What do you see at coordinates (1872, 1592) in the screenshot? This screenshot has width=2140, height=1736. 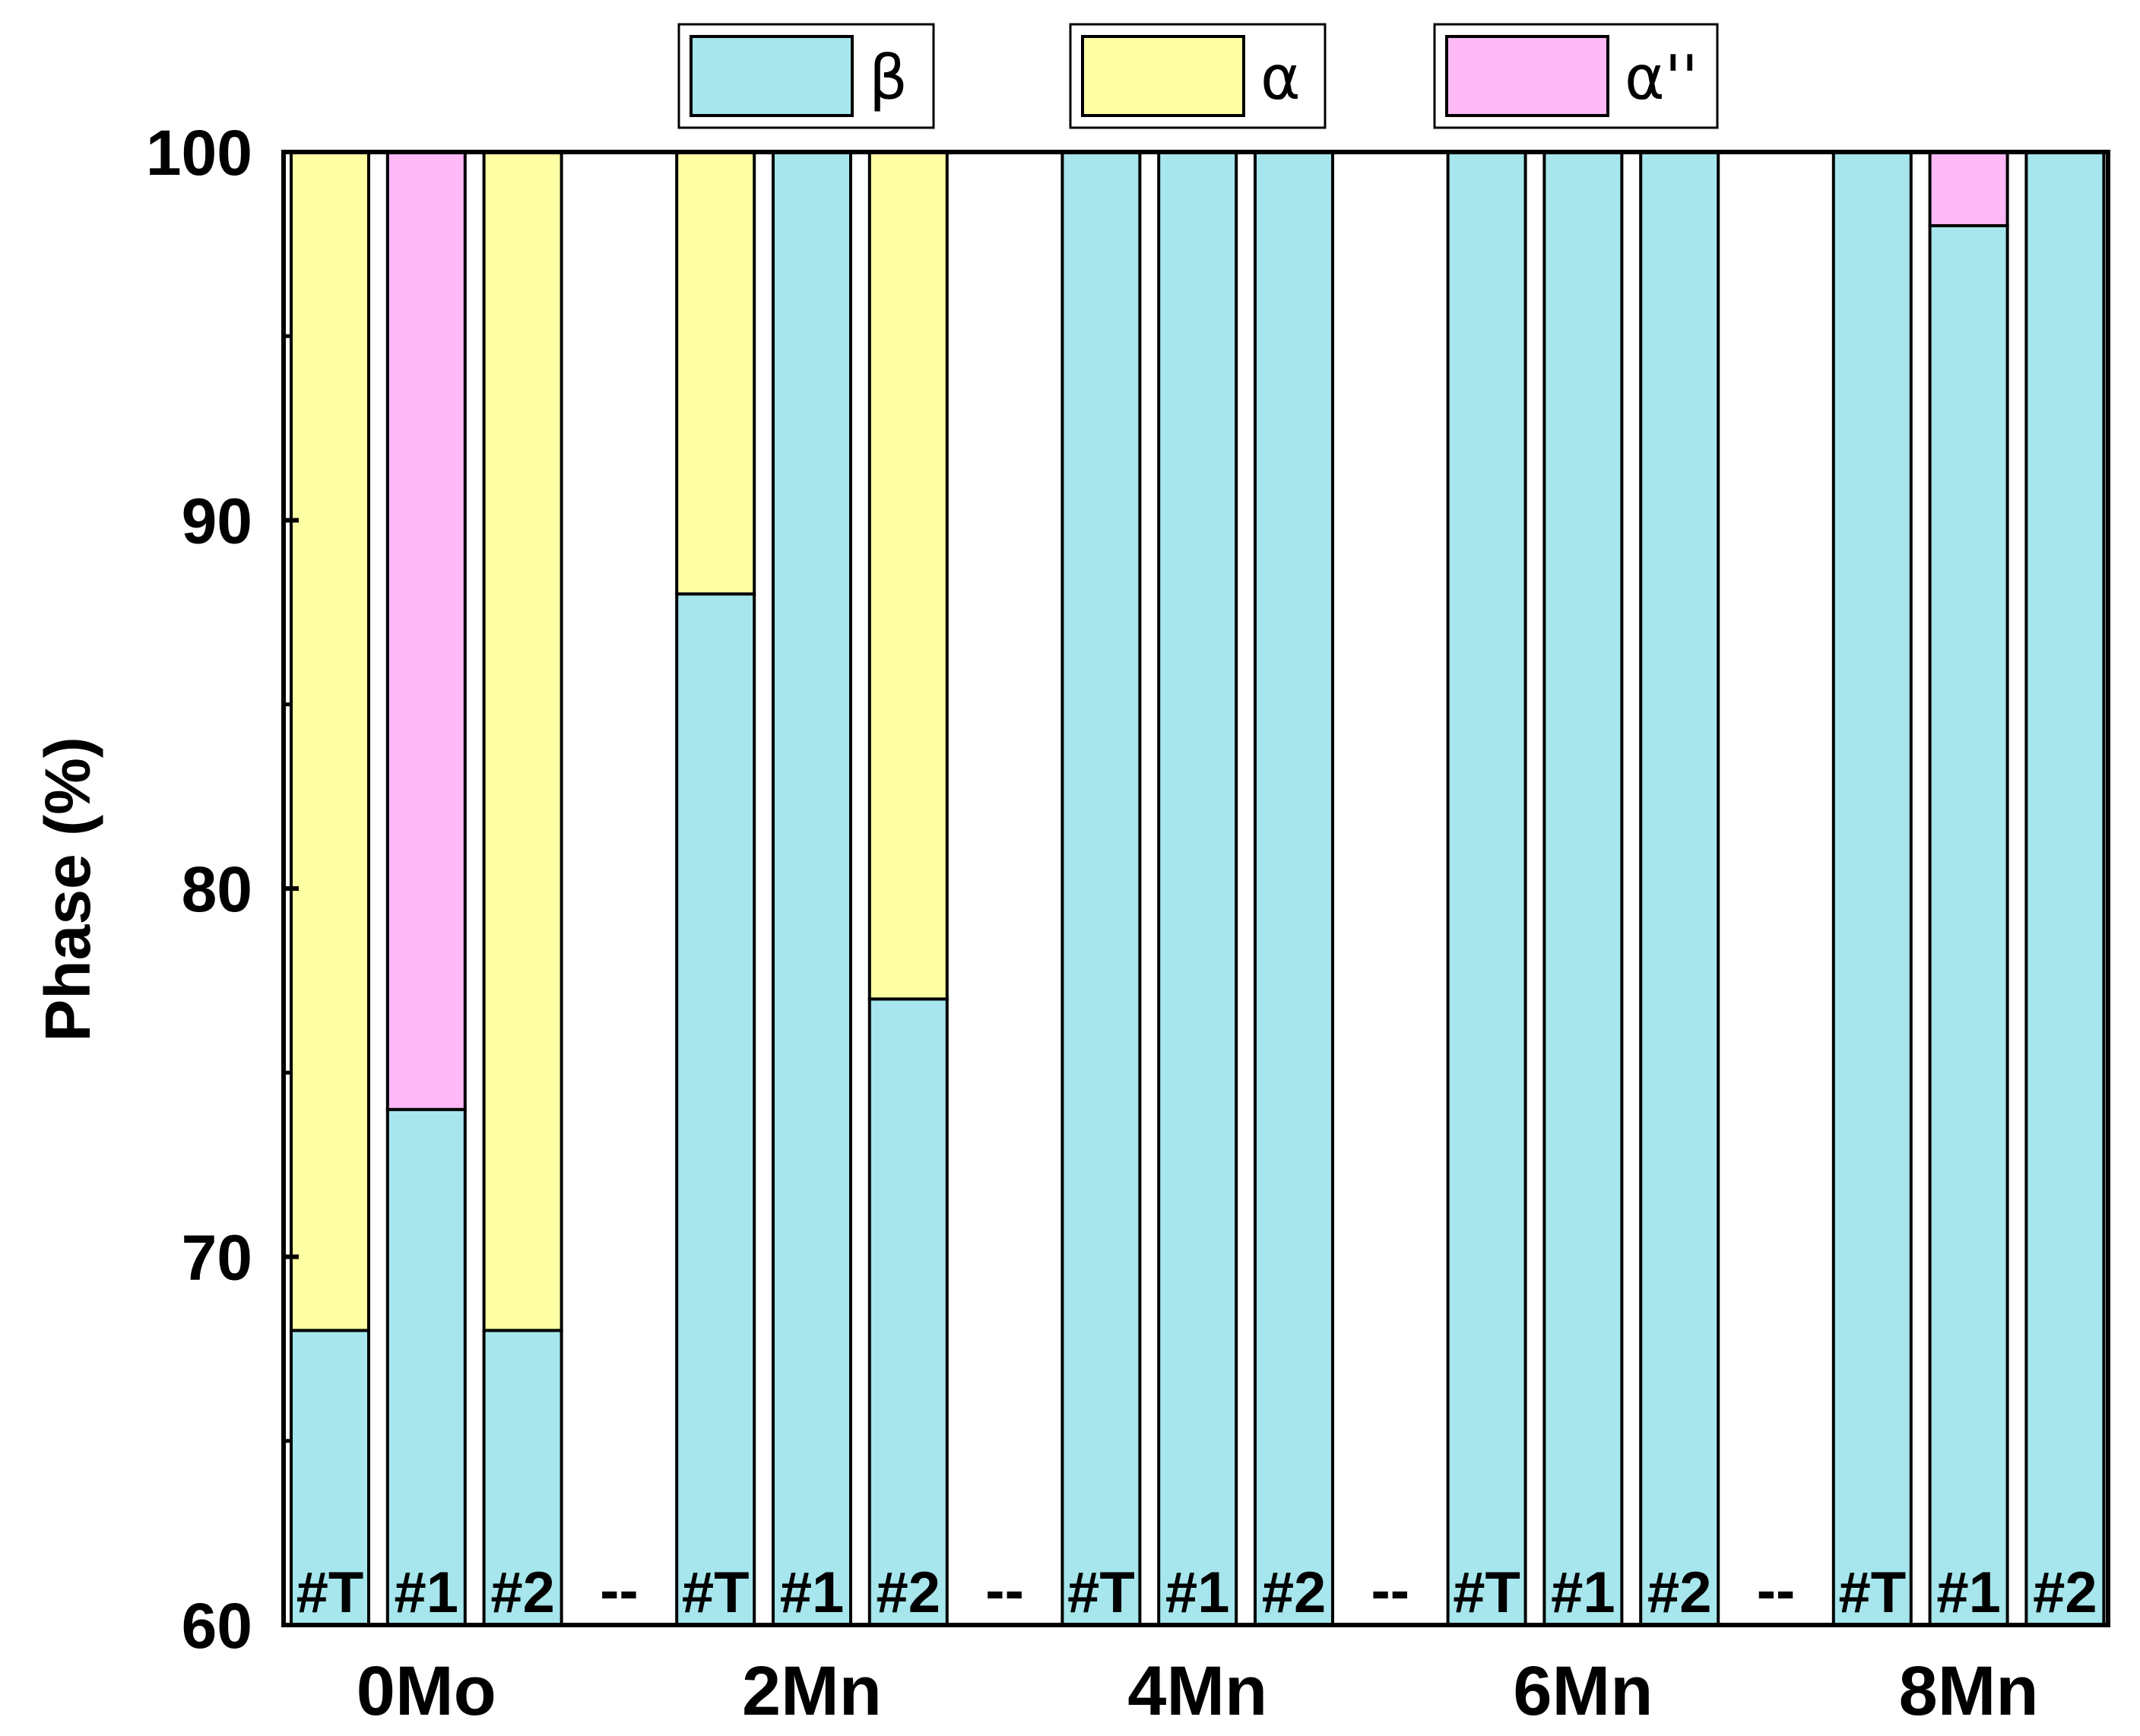 I see `bar-label-13: #T` at bounding box center [1872, 1592].